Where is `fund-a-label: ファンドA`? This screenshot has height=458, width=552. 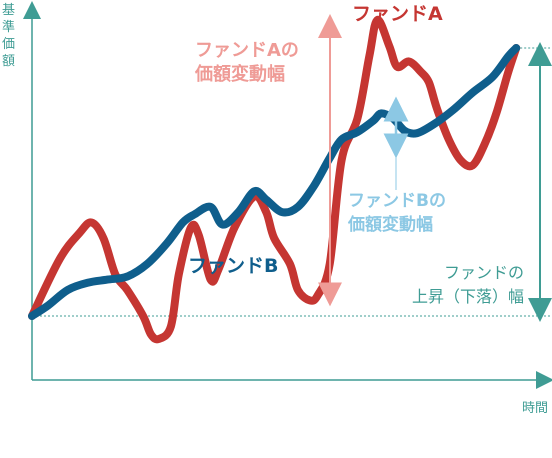 fund-a-label: ファンドA is located at coordinates (397, 14).